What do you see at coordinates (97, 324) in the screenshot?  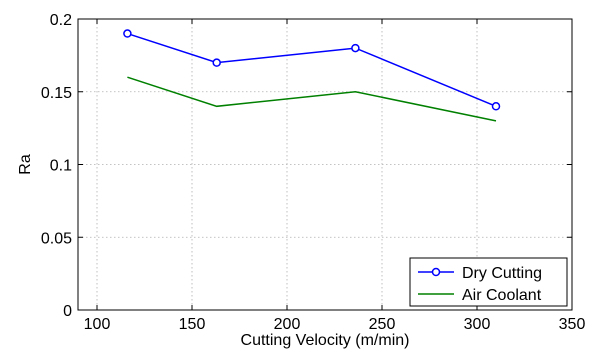 I see `x-tick-label: 100` at bounding box center [97, 324].